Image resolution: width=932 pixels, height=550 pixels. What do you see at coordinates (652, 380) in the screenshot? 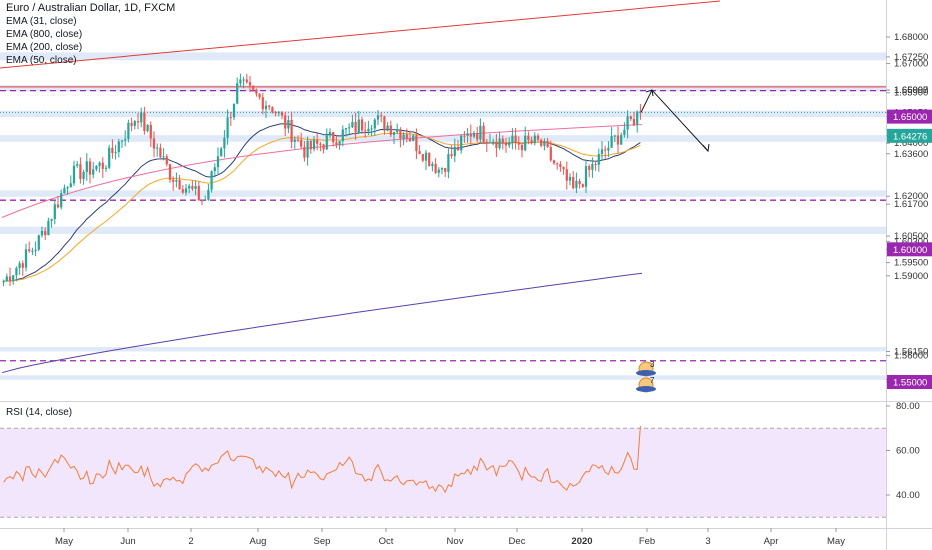
I see `event-count: 7` at bounding box center [652, 380].